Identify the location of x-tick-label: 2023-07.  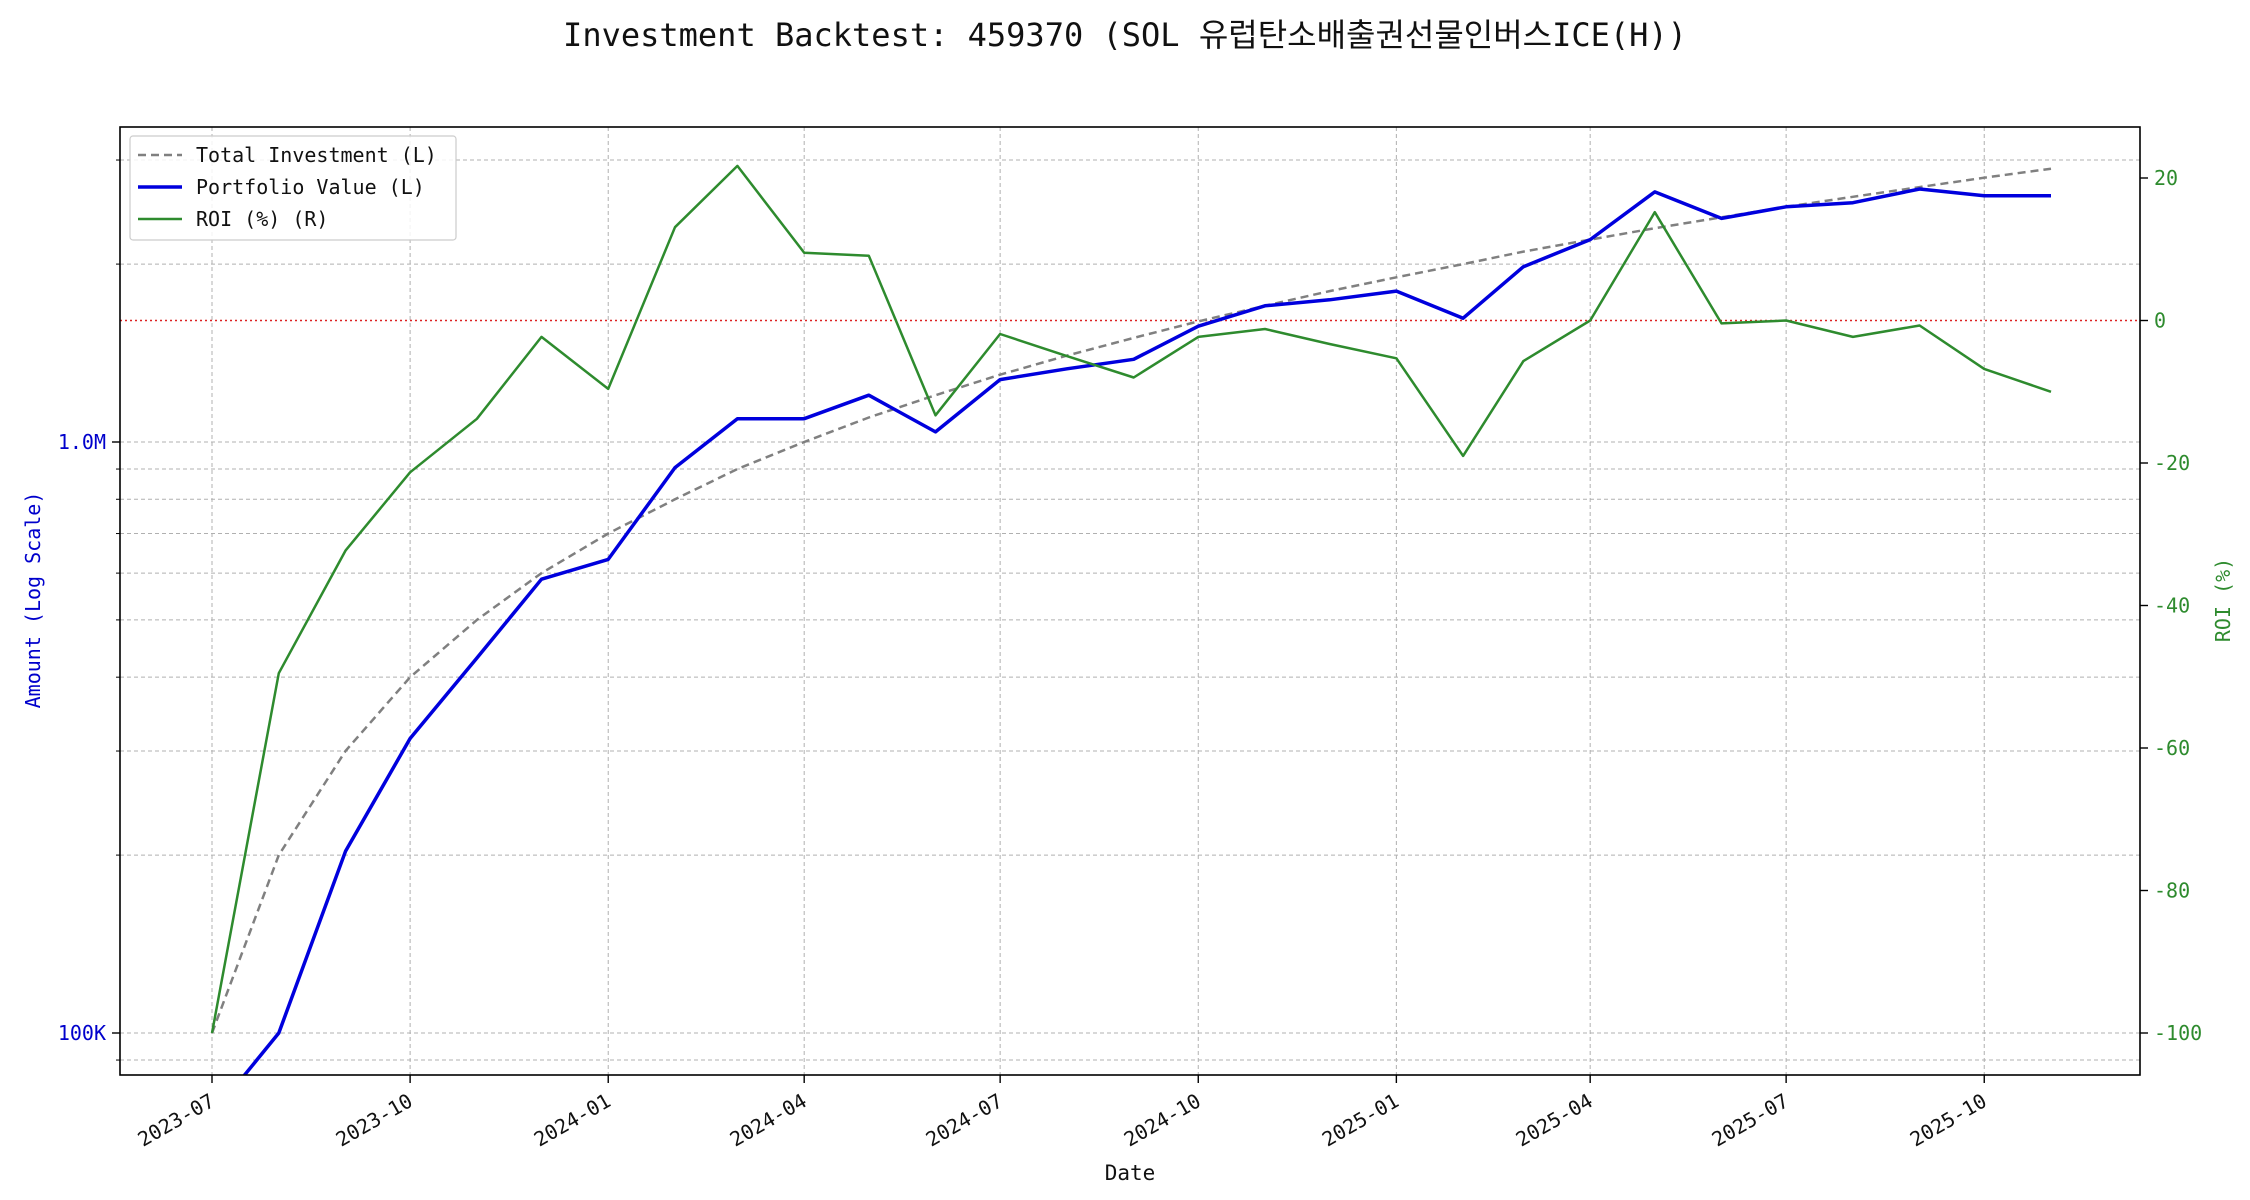
(175, 1120).